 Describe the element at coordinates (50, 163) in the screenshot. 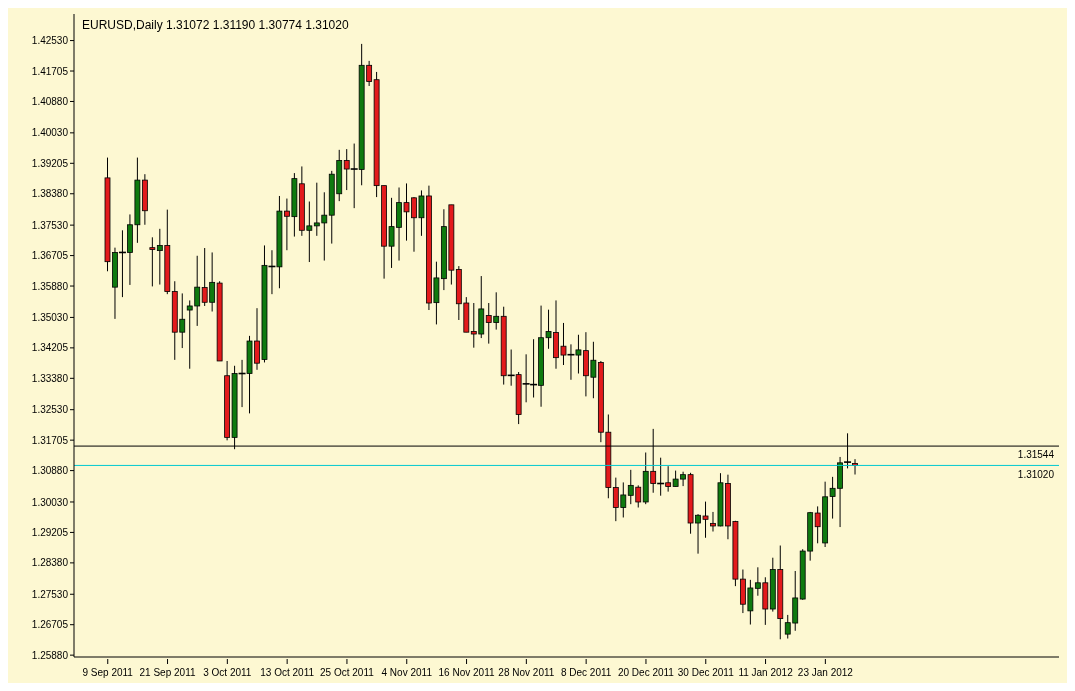

I see `y-tick-label: 1.39205` at that location.